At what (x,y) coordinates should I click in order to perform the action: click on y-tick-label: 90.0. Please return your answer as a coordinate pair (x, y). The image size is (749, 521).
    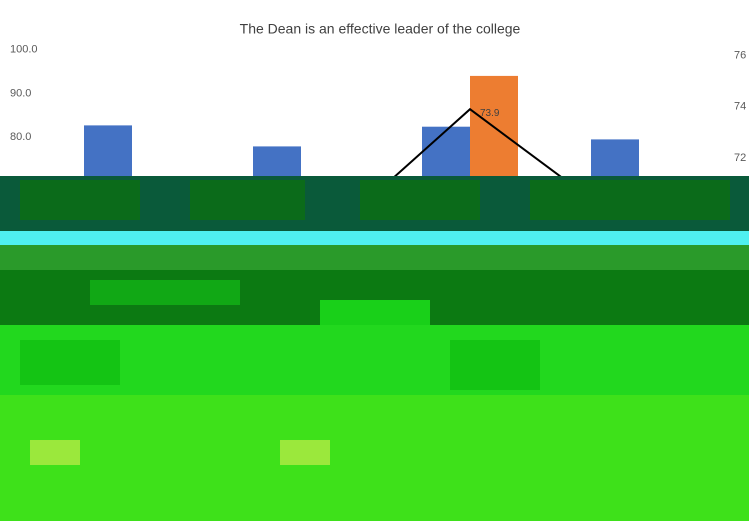
    Looking at the image, I should click on (20, 93).